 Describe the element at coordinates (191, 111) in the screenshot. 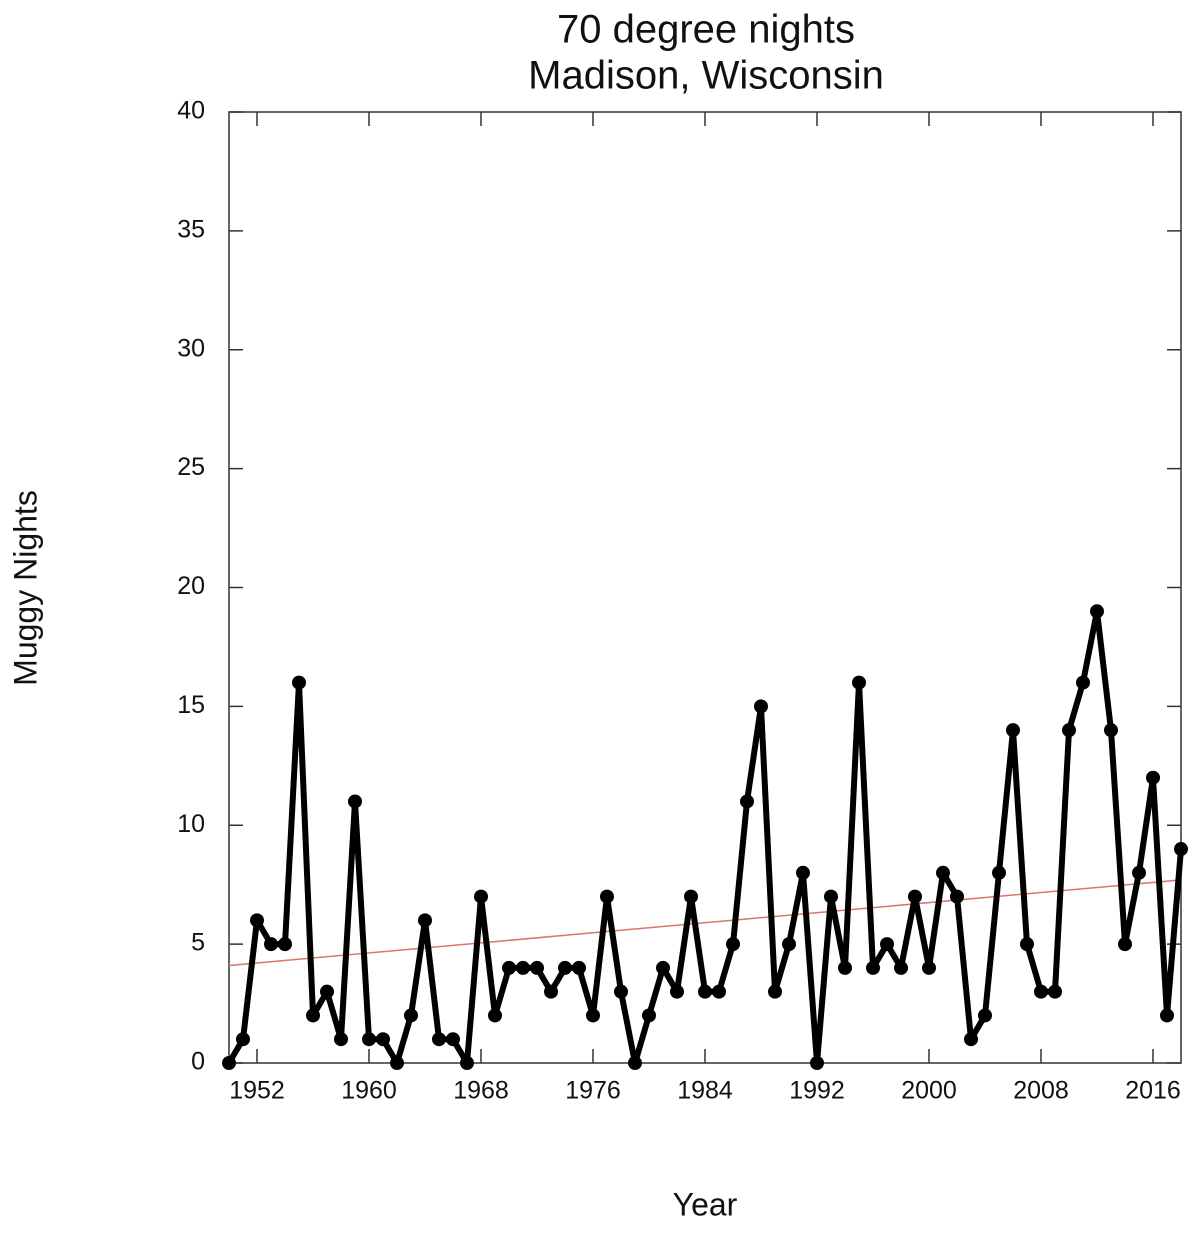

I see `y-tick-label: 40` at that location.